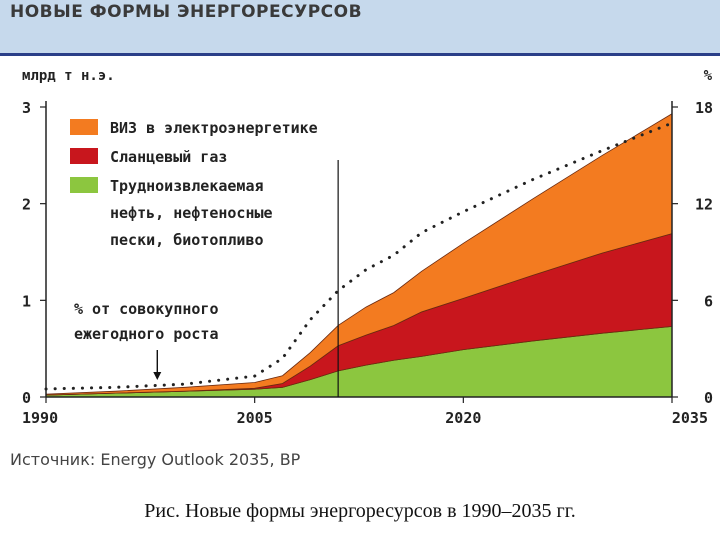 The image size is (720, 540). What do you see at coordinates (690, 418) in the screenshot?
I see `x-tick-label: 2035` at bounding box center [690, 418].